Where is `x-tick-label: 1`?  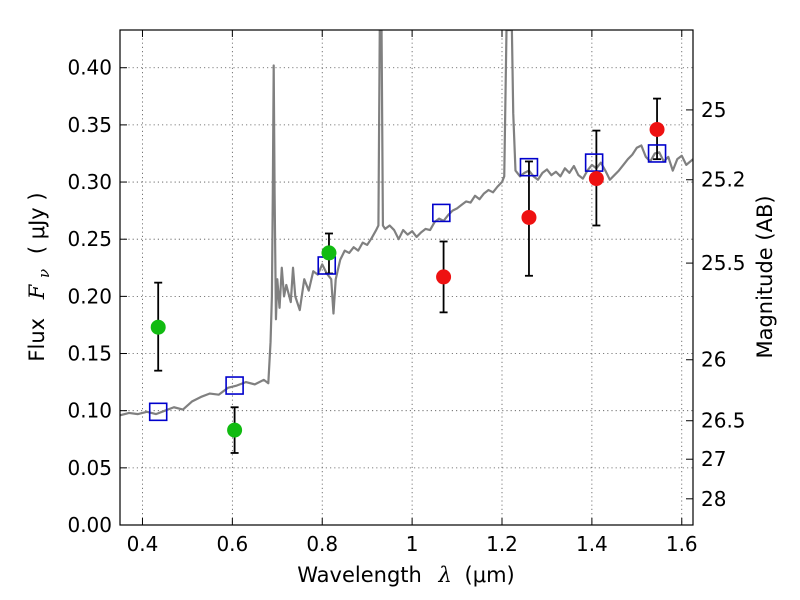
x-tick-label: 1 is located at coordinates (412, 544).